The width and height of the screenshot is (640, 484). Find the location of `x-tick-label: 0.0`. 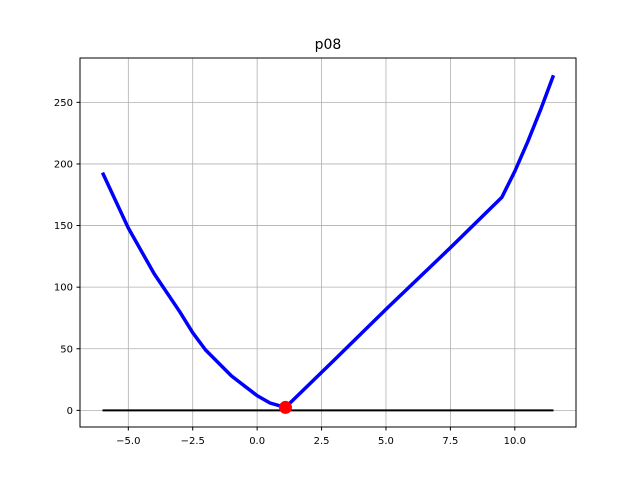

x-tick-label: 0.0 is located at coordinates (257, 441).